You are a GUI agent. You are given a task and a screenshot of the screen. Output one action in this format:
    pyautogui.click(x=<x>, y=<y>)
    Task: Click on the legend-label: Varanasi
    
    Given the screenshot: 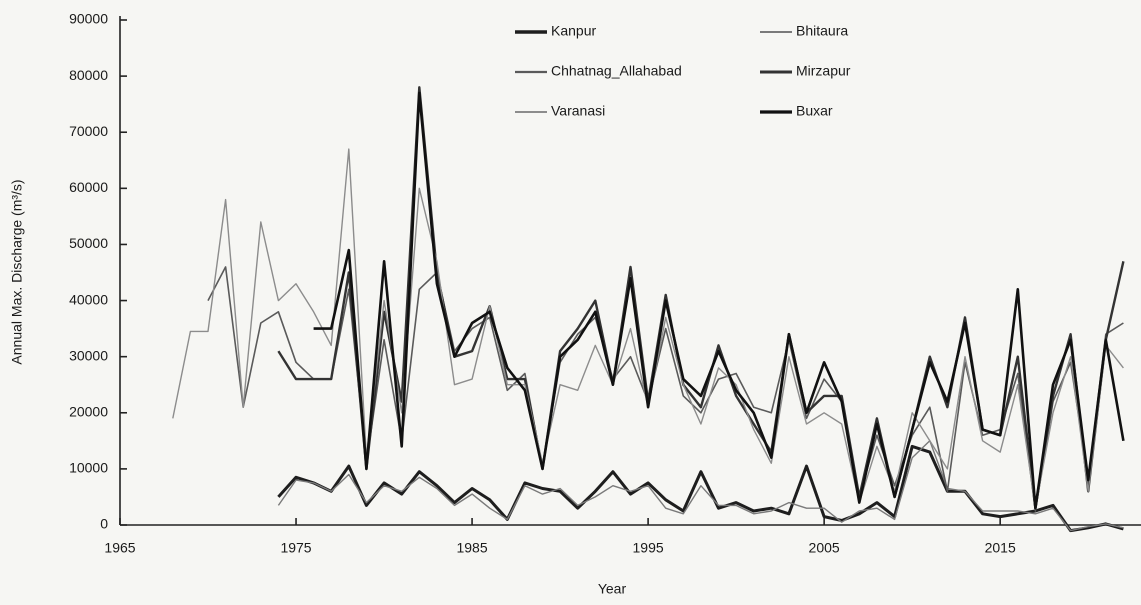 What is the action you would take?
    pyautogui.click(x=578, y=111)
    